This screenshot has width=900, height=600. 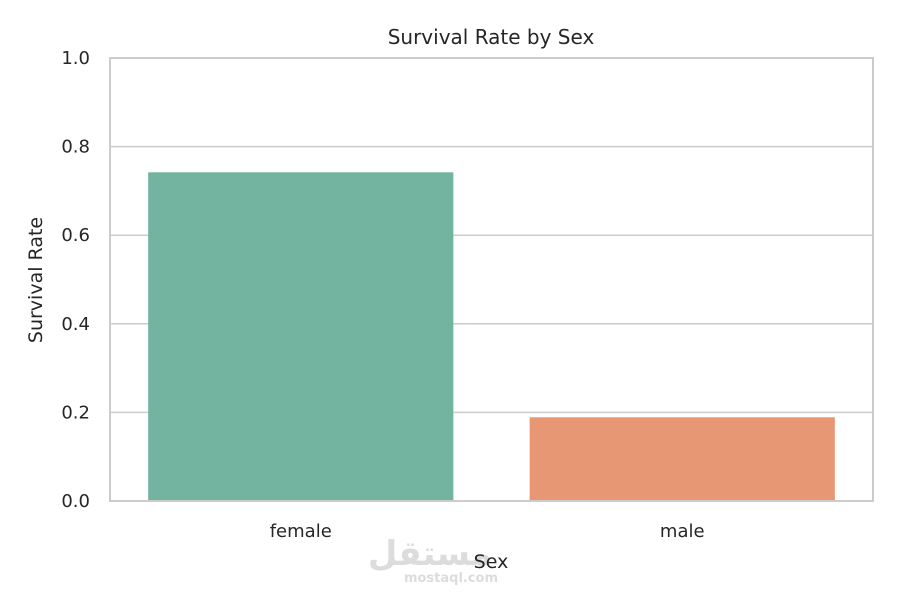 What do you see at coordinates (75, 501) in the screenshot?
I see `y-tick-label: 0.0` at bounding box center [75, 501].